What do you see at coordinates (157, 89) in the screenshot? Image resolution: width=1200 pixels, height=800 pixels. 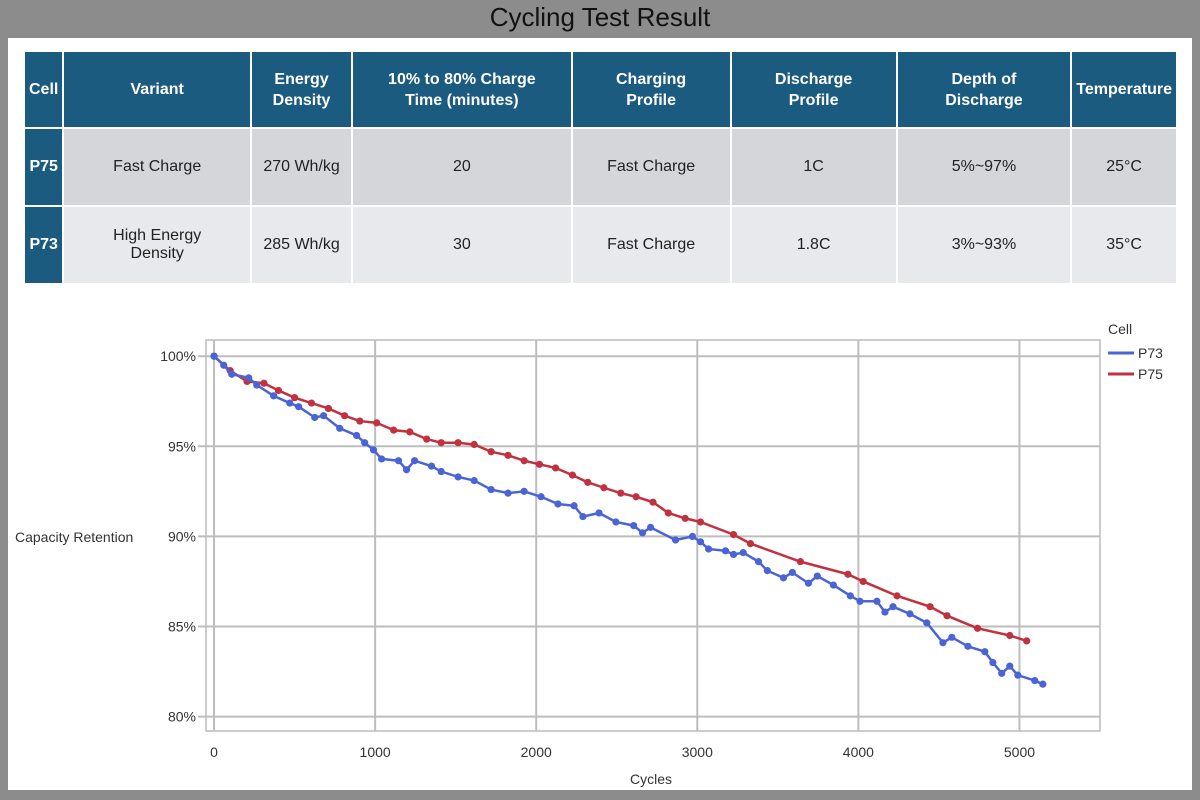 I see `header-variant: Variant` at bounding box center [157, 89].